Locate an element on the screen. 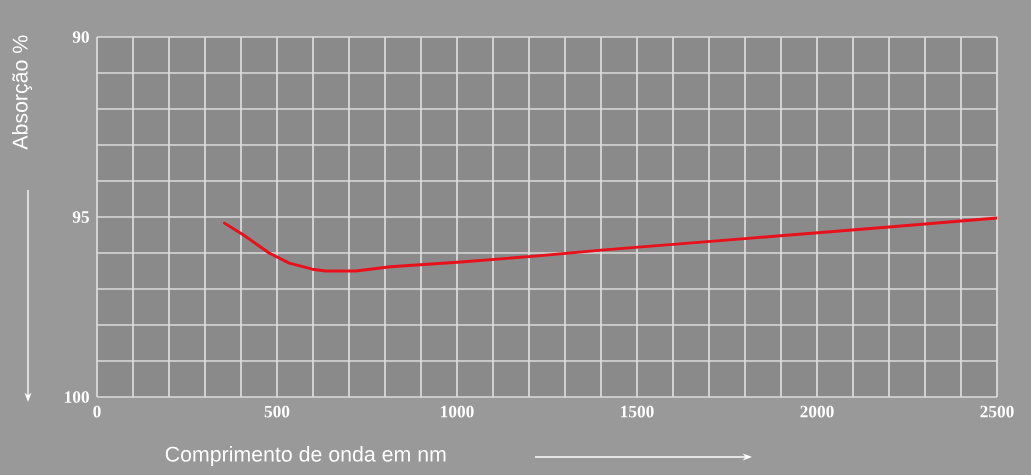 This screenshot has height=475, width=1031. x-tick-label: 500 is located at coordinates (277, 411).